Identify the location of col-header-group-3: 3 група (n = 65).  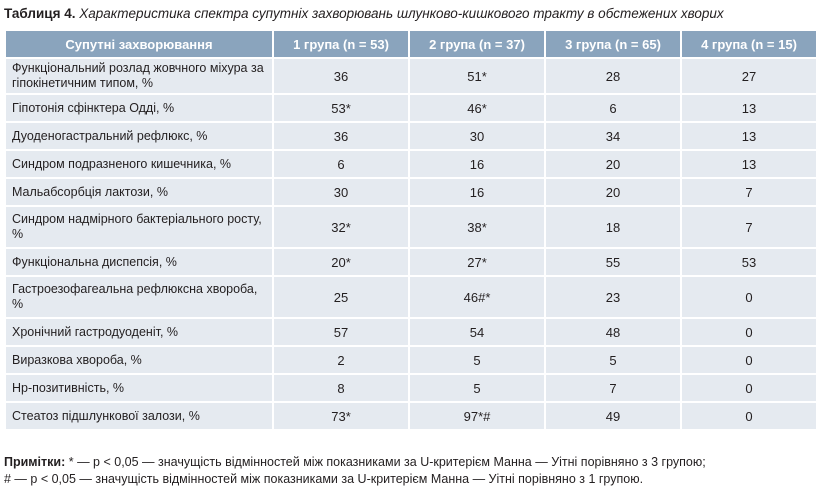
(613, 44).